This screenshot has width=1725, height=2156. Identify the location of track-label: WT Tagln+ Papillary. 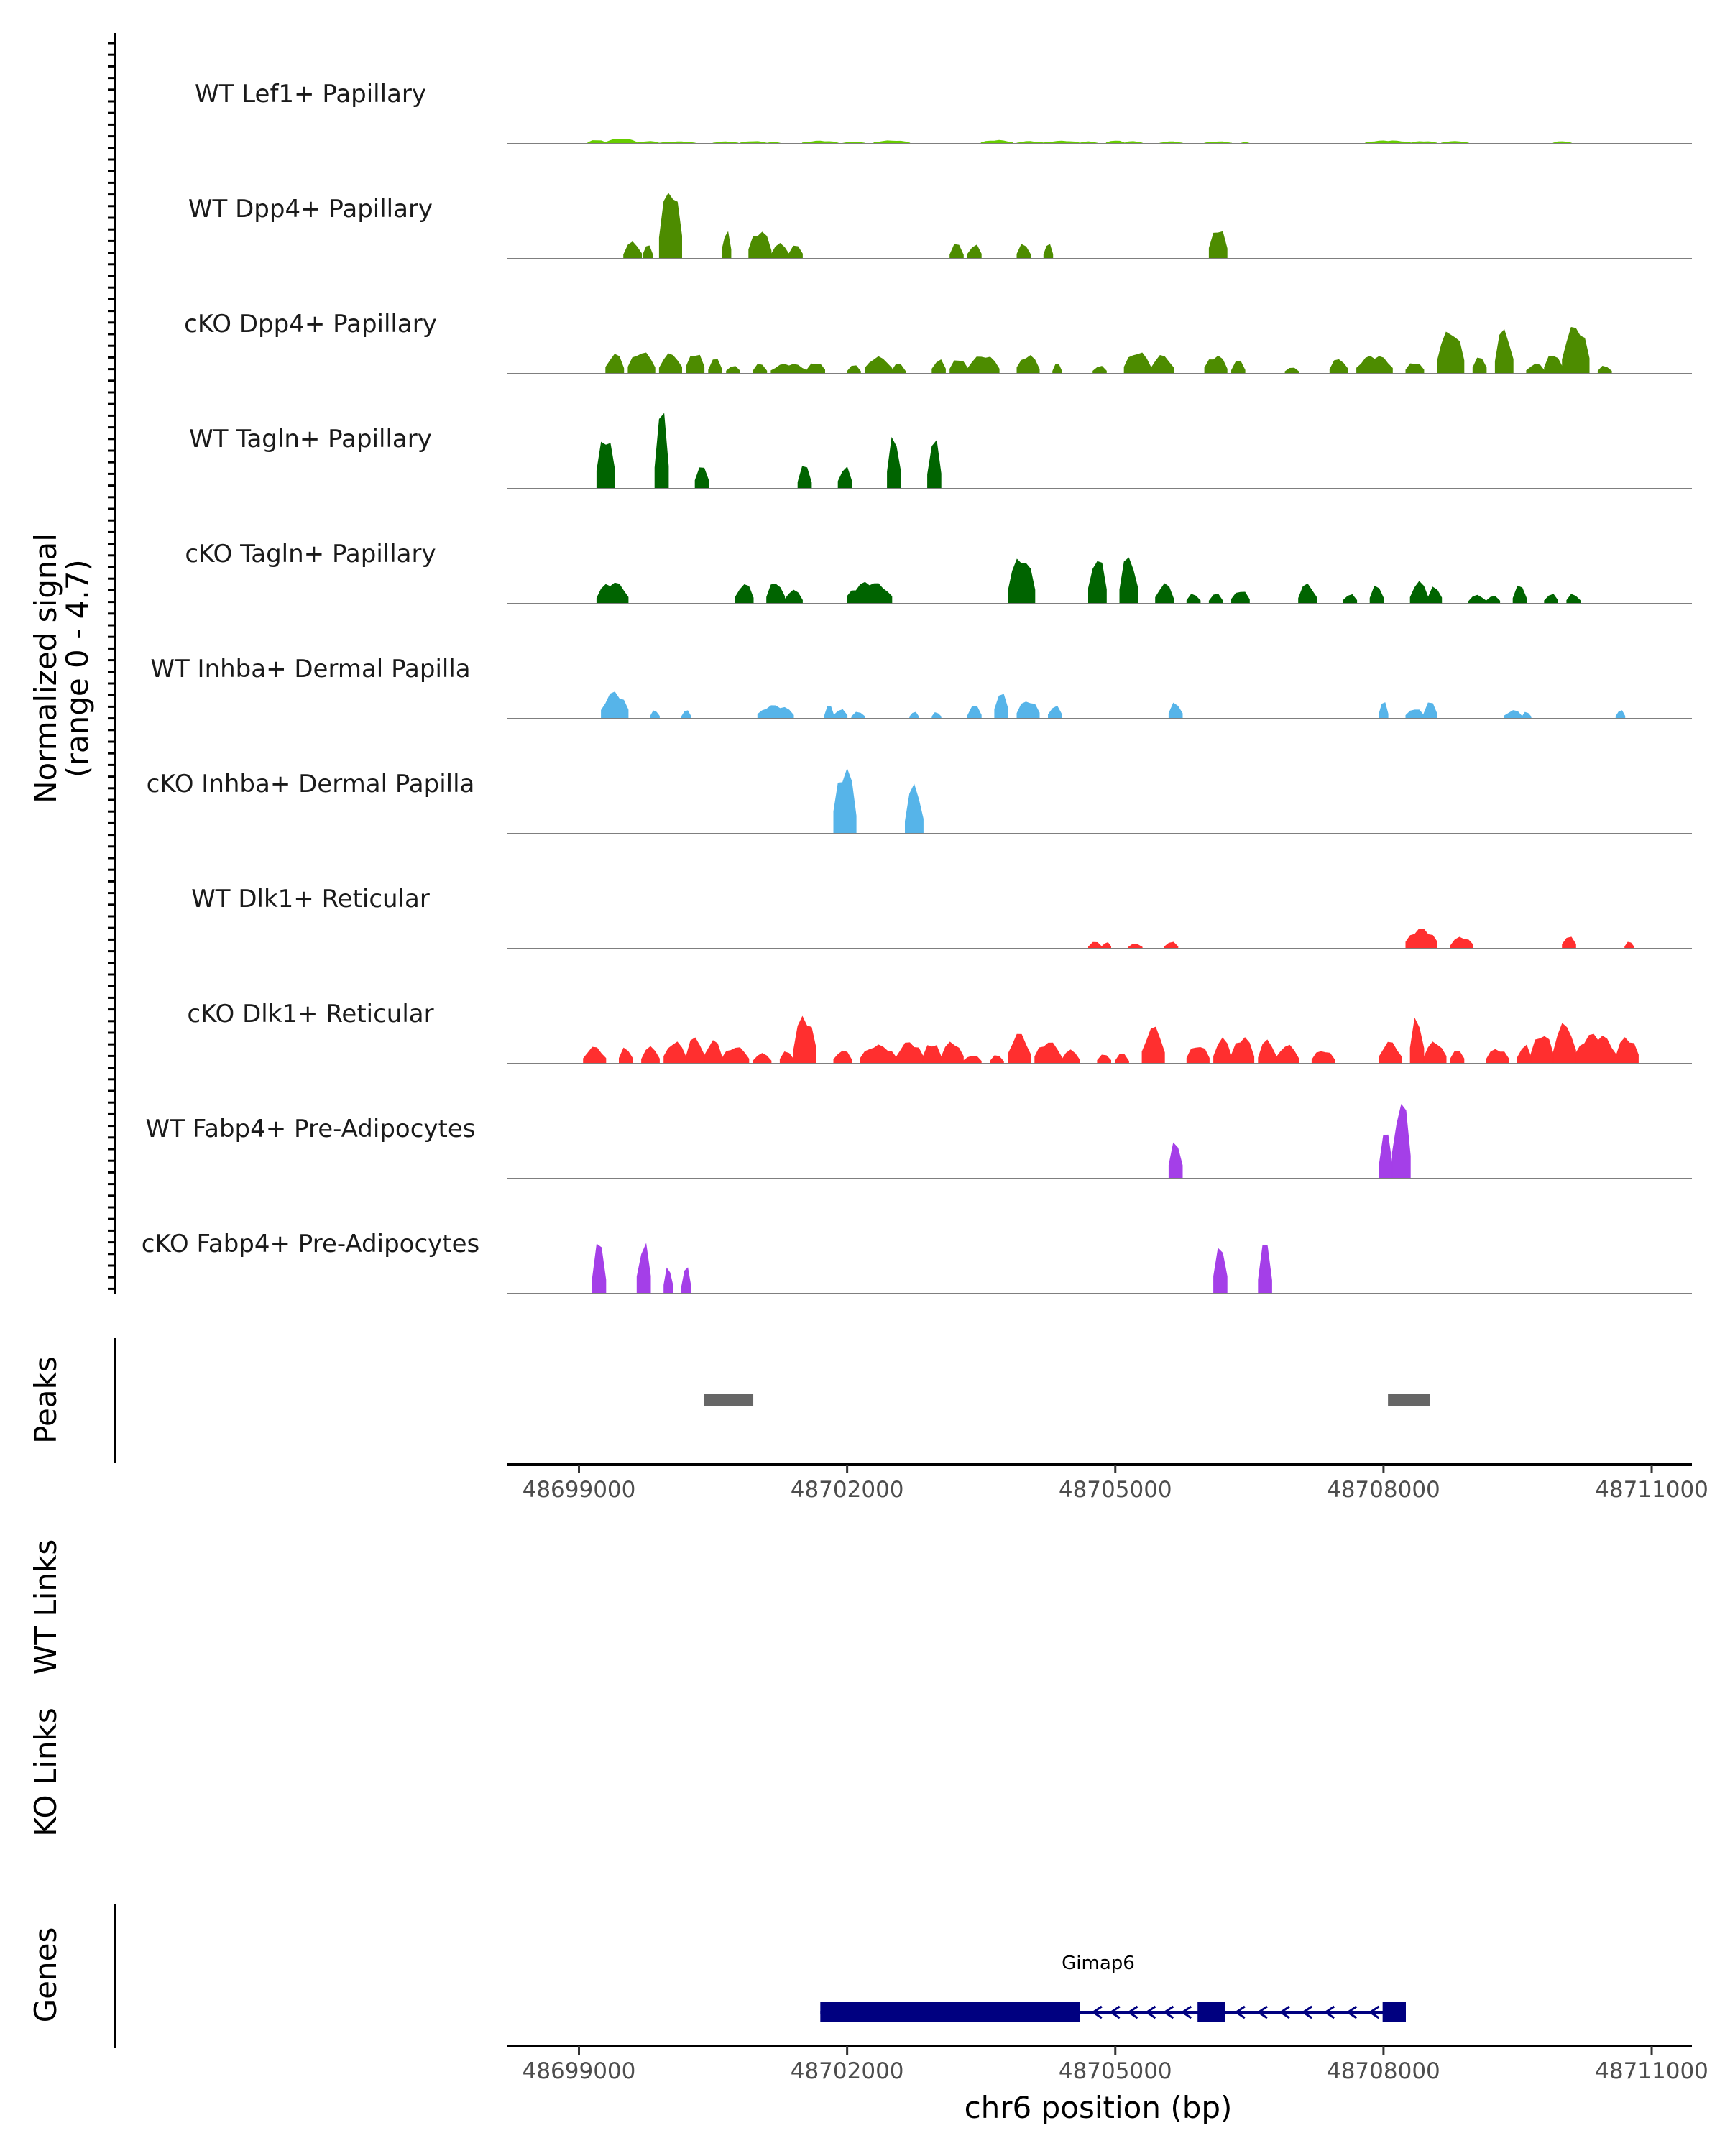
(310, 439).